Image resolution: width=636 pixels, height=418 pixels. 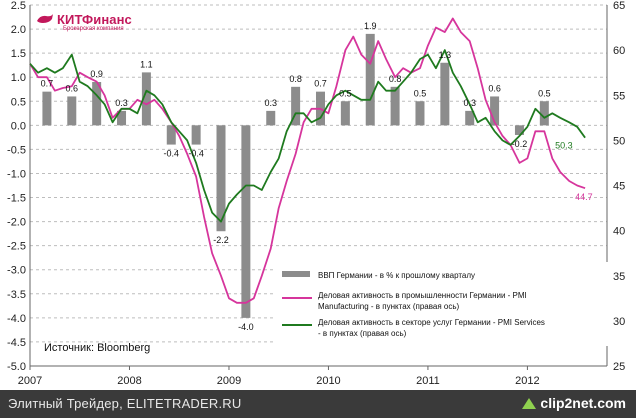 I want to click on left-axis-tick-label: -2.0, so click(x=16, y=223).